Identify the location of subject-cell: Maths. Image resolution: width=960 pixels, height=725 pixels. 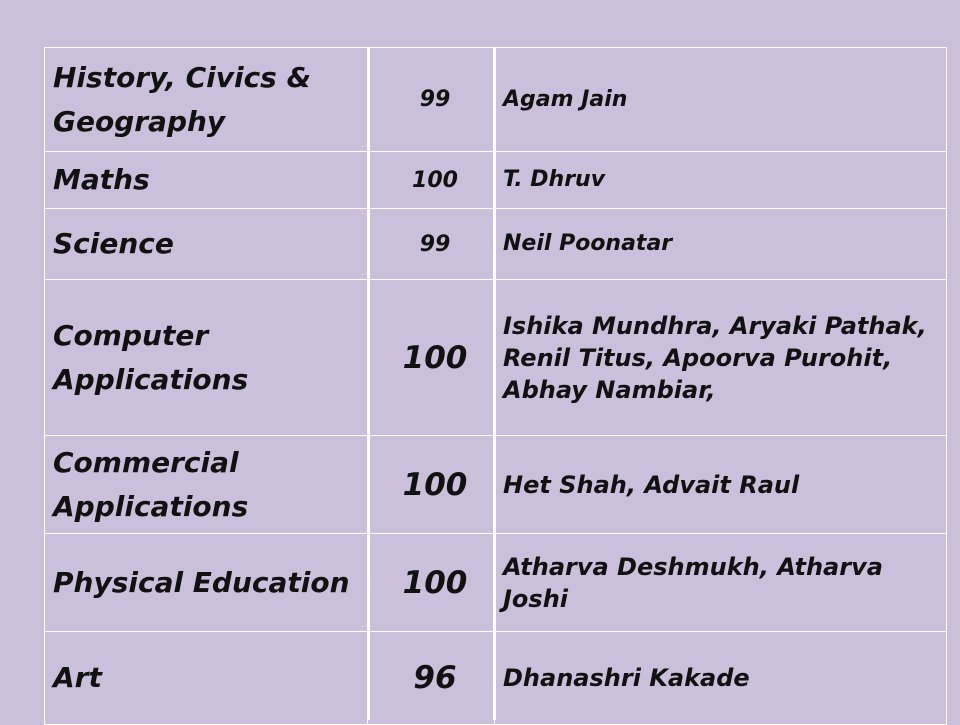
(206, 180).